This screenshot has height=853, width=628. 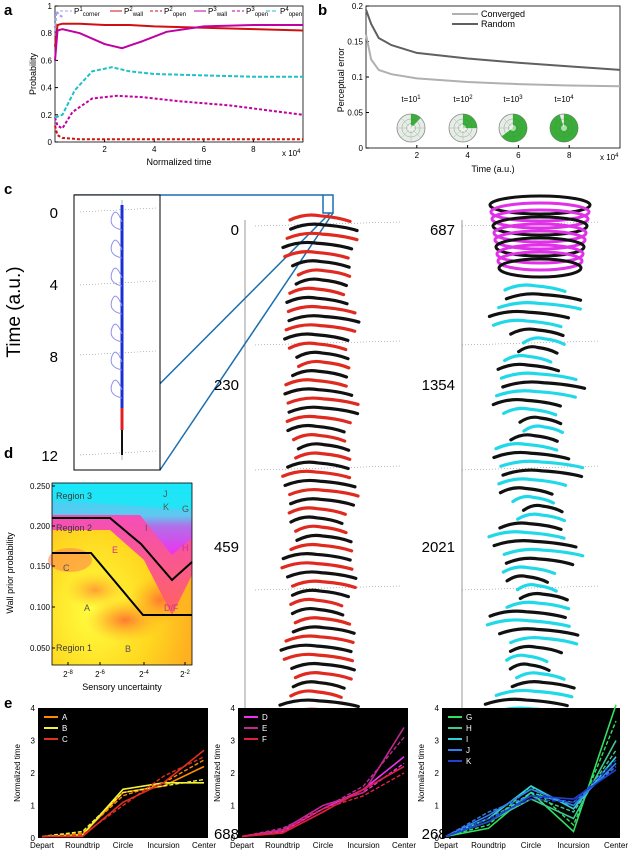 What do you see at coordinates (17, 773) in the screenshot?
I see `e-ylabel: Normalized time` at bounding box center [17, 773].